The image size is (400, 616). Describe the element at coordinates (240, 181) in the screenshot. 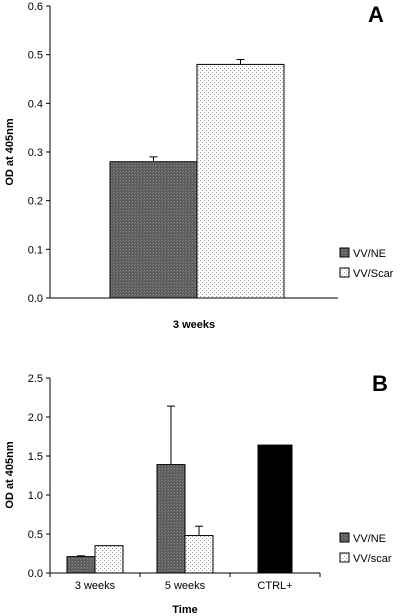

I see `panel-a-bar-vv-scar` at that location.